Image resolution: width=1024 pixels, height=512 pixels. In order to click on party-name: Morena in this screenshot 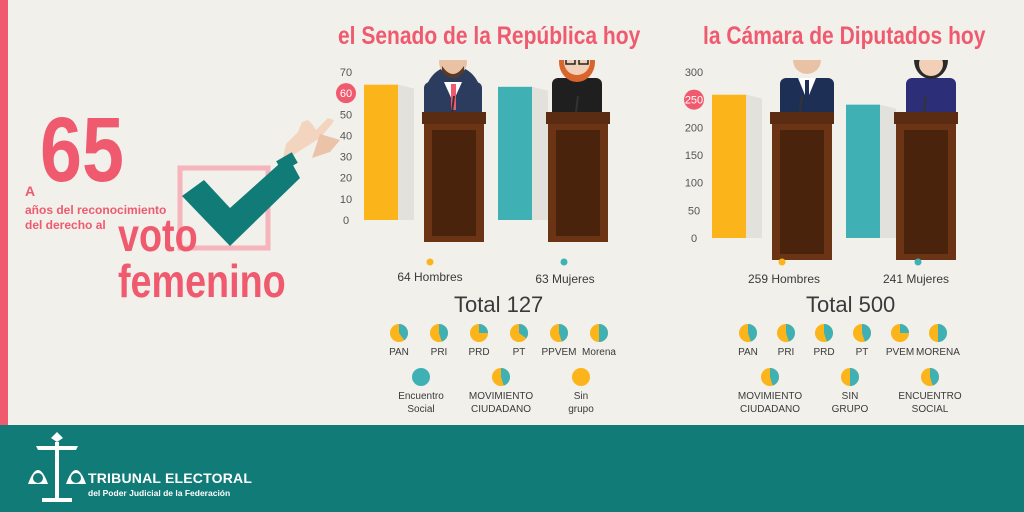, I will do `click(599, 352)`.